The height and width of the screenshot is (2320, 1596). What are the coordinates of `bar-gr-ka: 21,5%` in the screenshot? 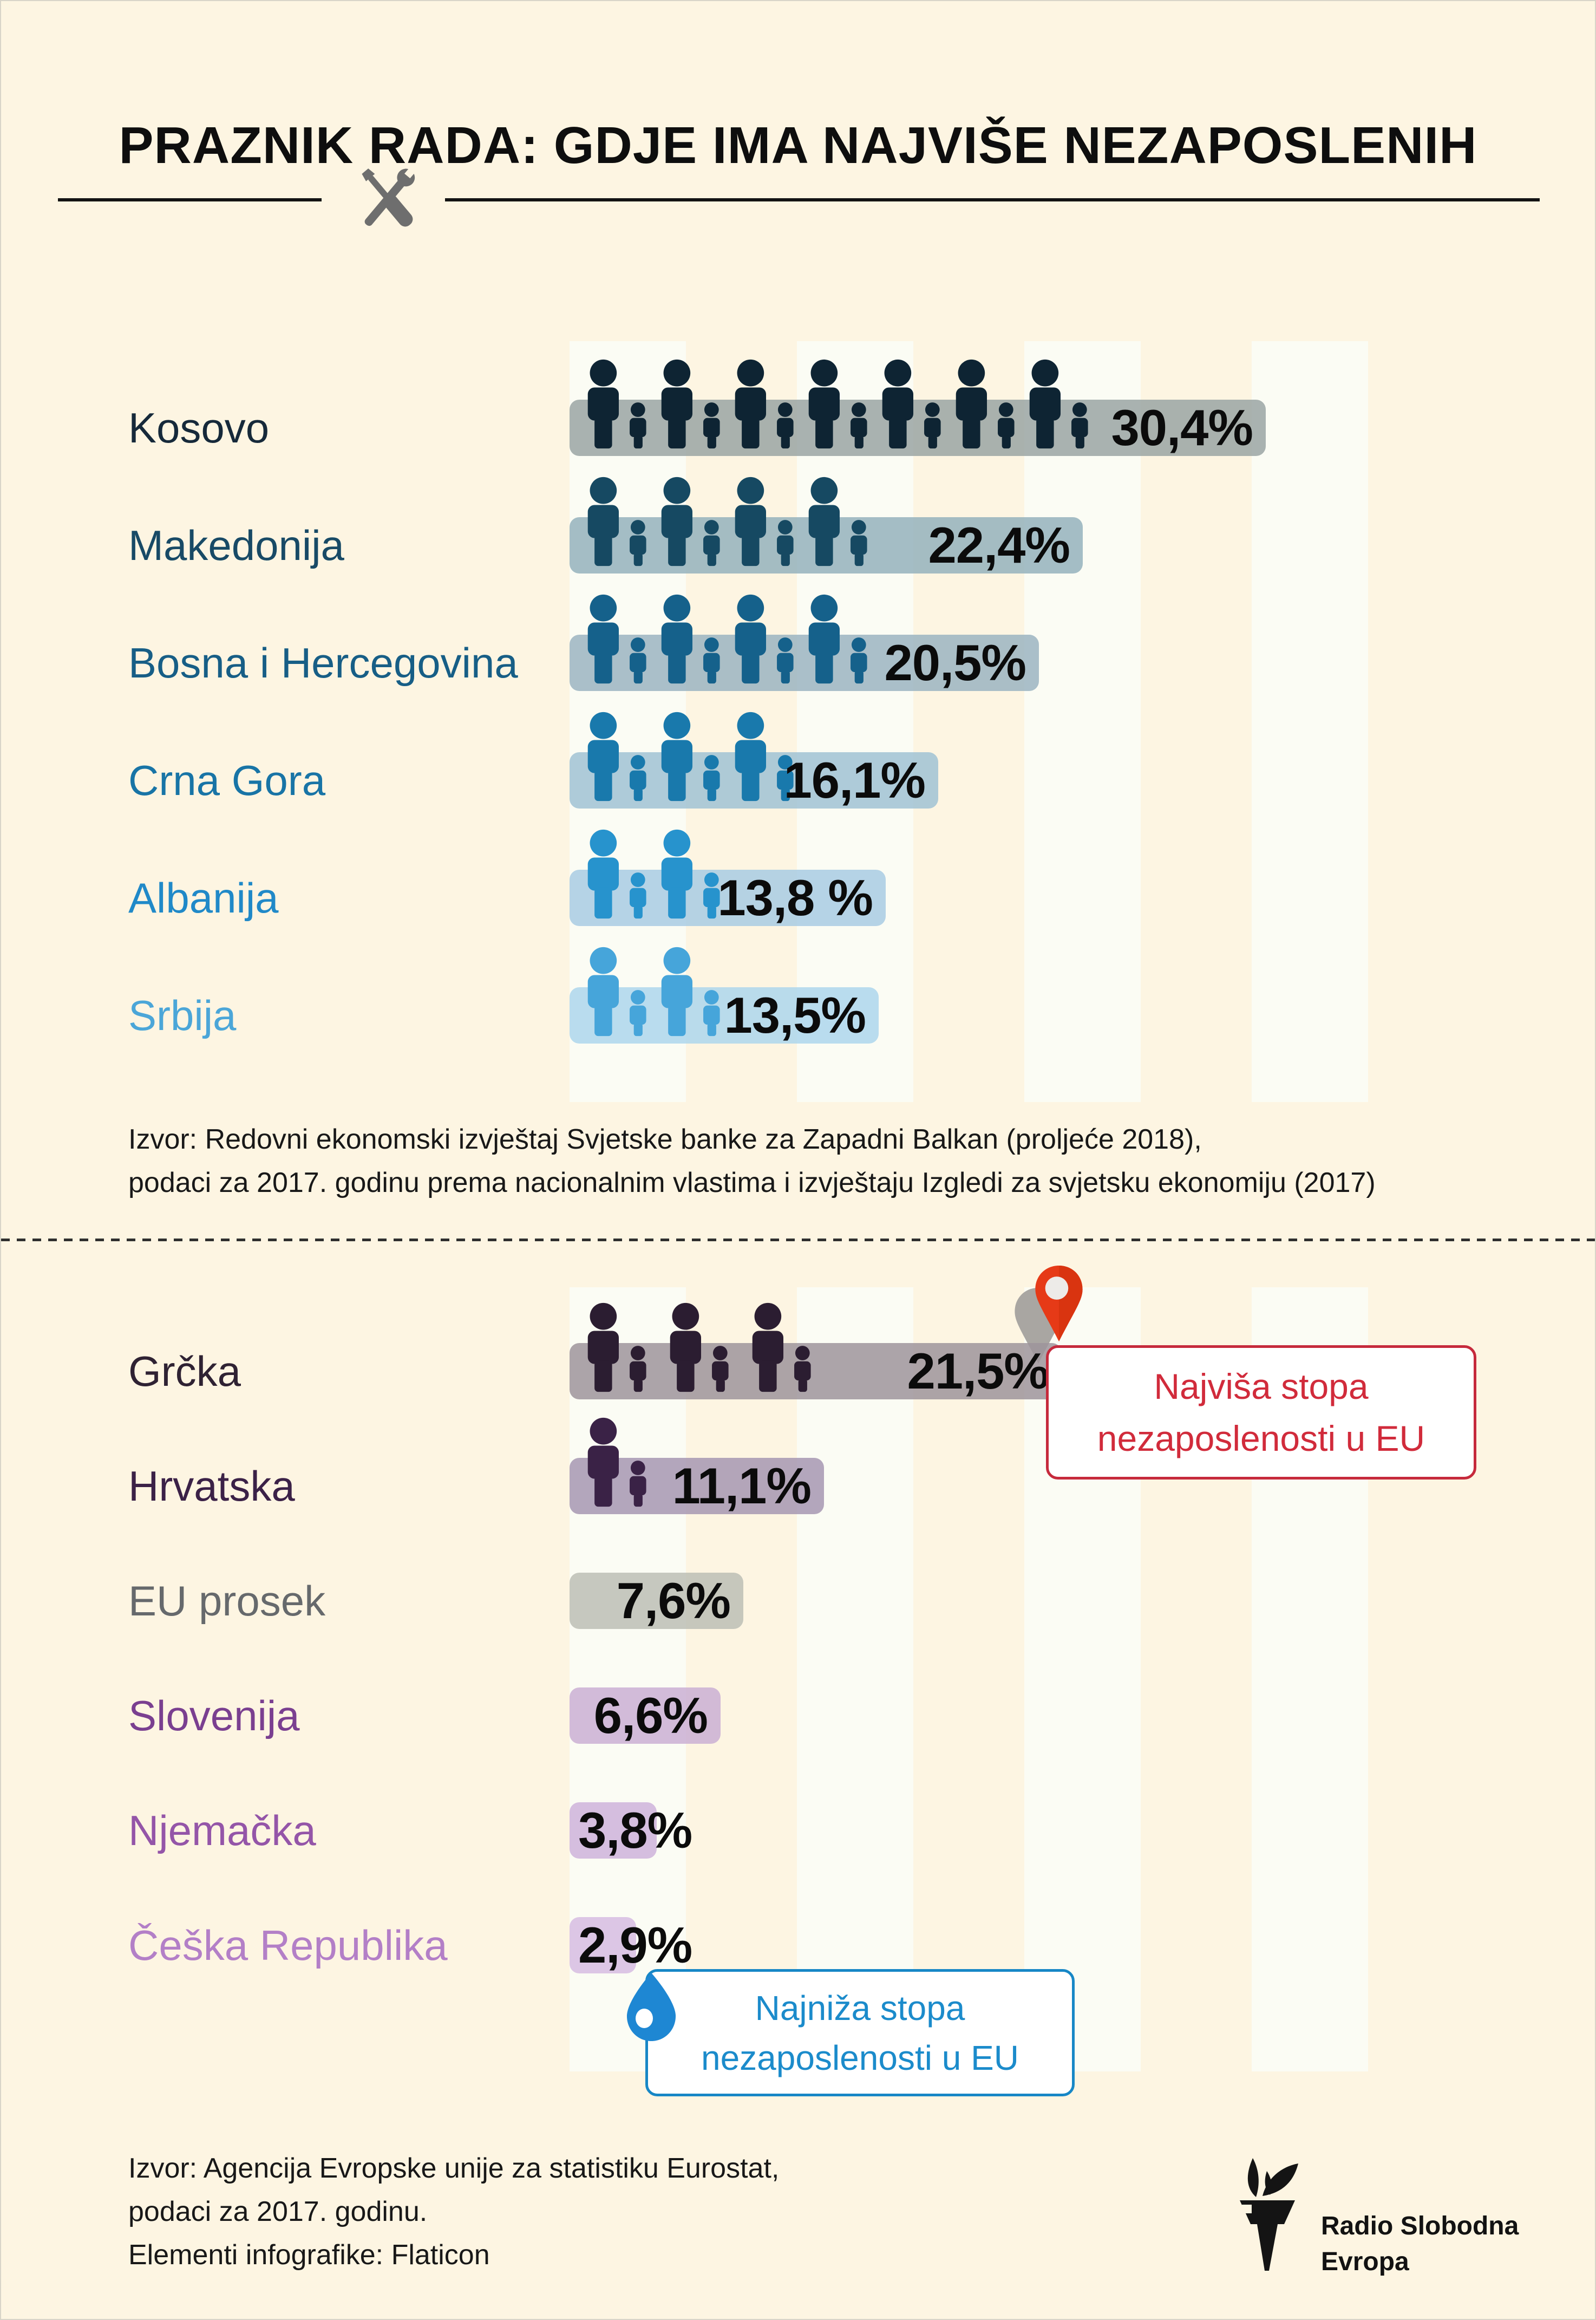 It's located at (816, 1350).